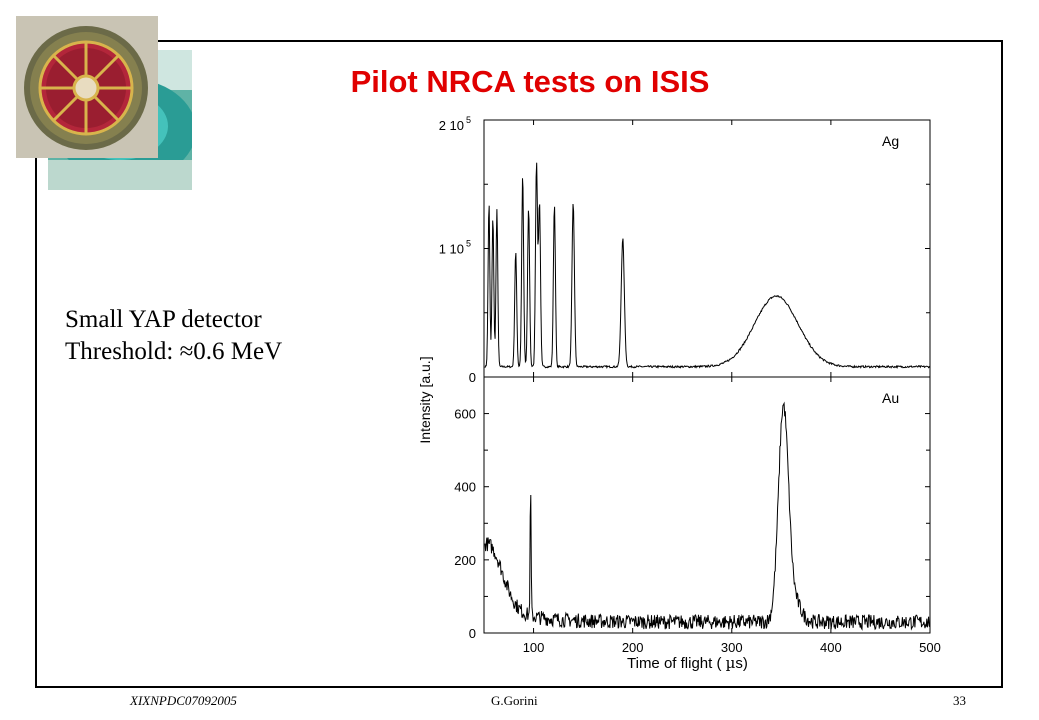  What do you see at coordinates (514, 700) in the screenshot?
I see `footer-author: G.Gorini` at bounding box center [514, 700].